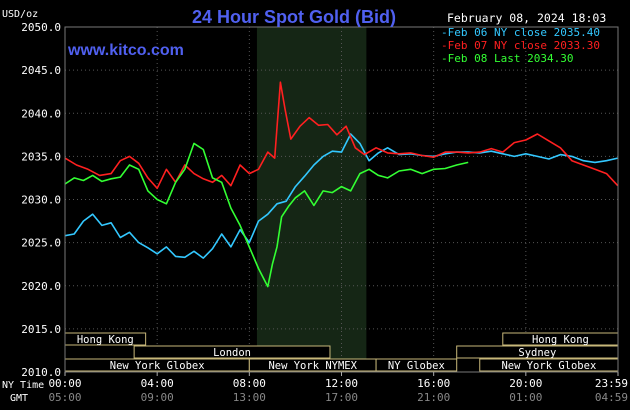 Image resolution: width=630 pixels, height=410 pixels. Describe the element at coordinates (19, 398) in the screenshot. I see `gmt-label: GMT` at that location.